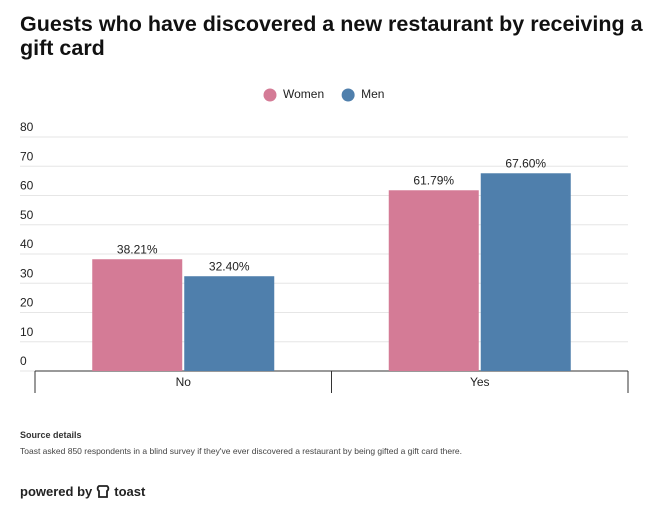 This screenshot has height=518, width=650. Describe the element at coordinates (27, 332) in the screenshot. I see `y-tick-label: 10` at that location.